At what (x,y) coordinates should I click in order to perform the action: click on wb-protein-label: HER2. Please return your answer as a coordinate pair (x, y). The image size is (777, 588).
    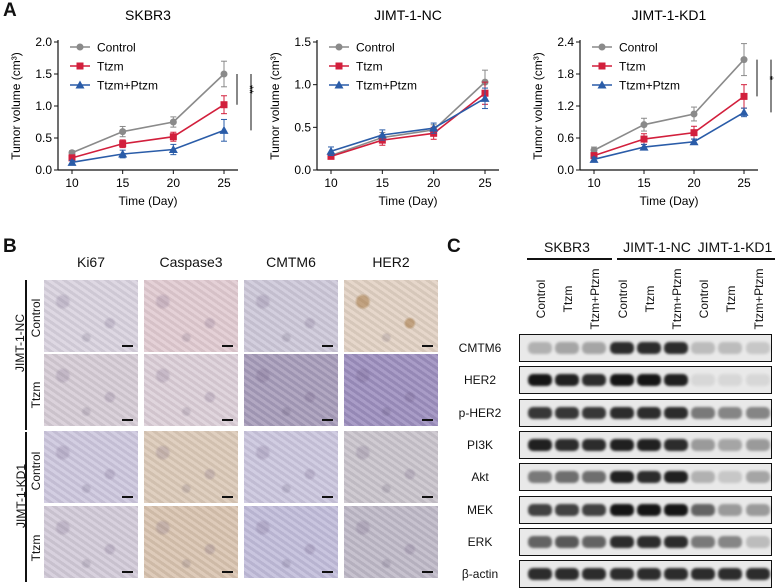
    Looking at the image, I should click on (479, 380).